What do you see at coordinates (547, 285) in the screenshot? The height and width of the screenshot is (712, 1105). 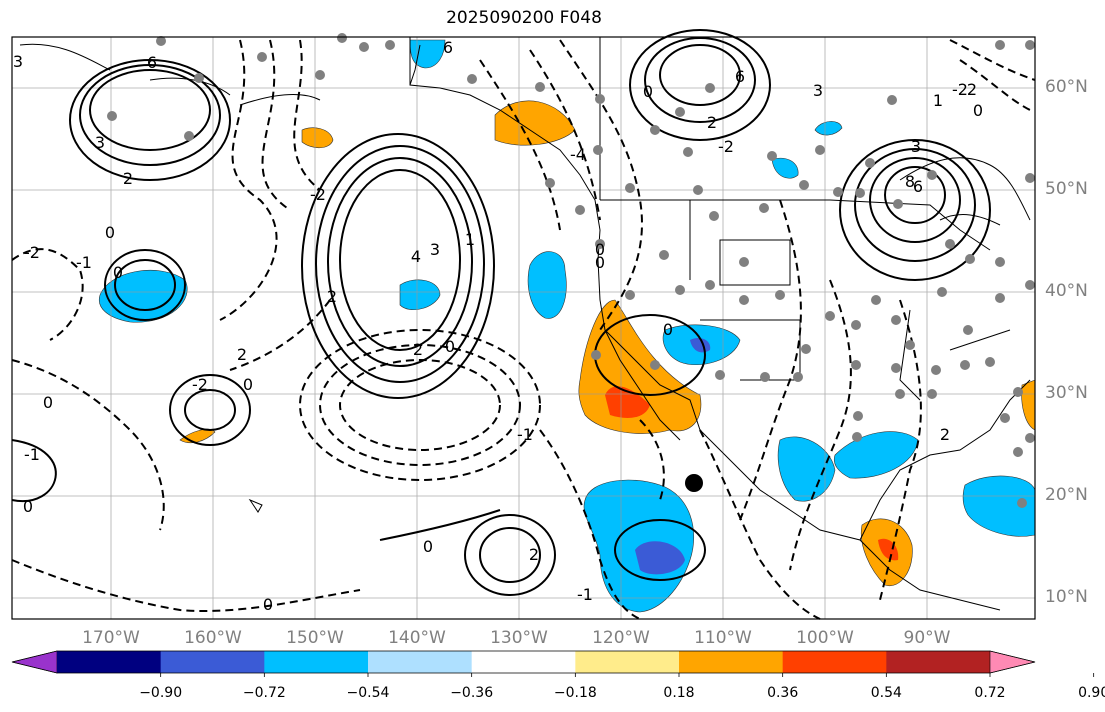 I see `fill-blue-offshore-ca` at bounding box center [547, 285].